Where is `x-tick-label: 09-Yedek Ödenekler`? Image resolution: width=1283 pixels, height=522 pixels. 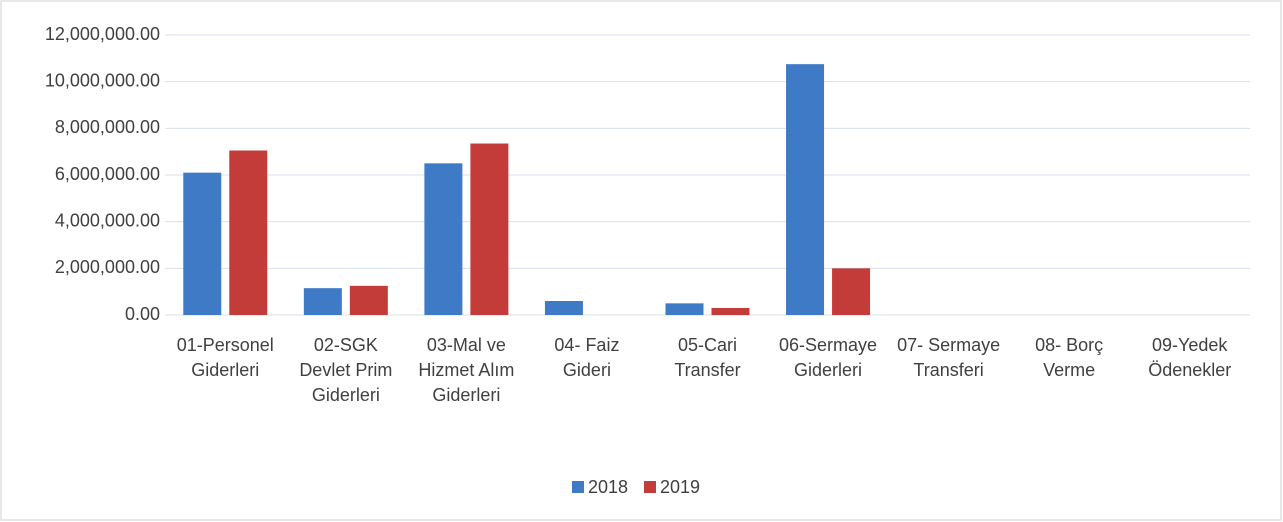
x-tick-label: 09-Yedek Ödenekler is located at coordinates (1190, 357).